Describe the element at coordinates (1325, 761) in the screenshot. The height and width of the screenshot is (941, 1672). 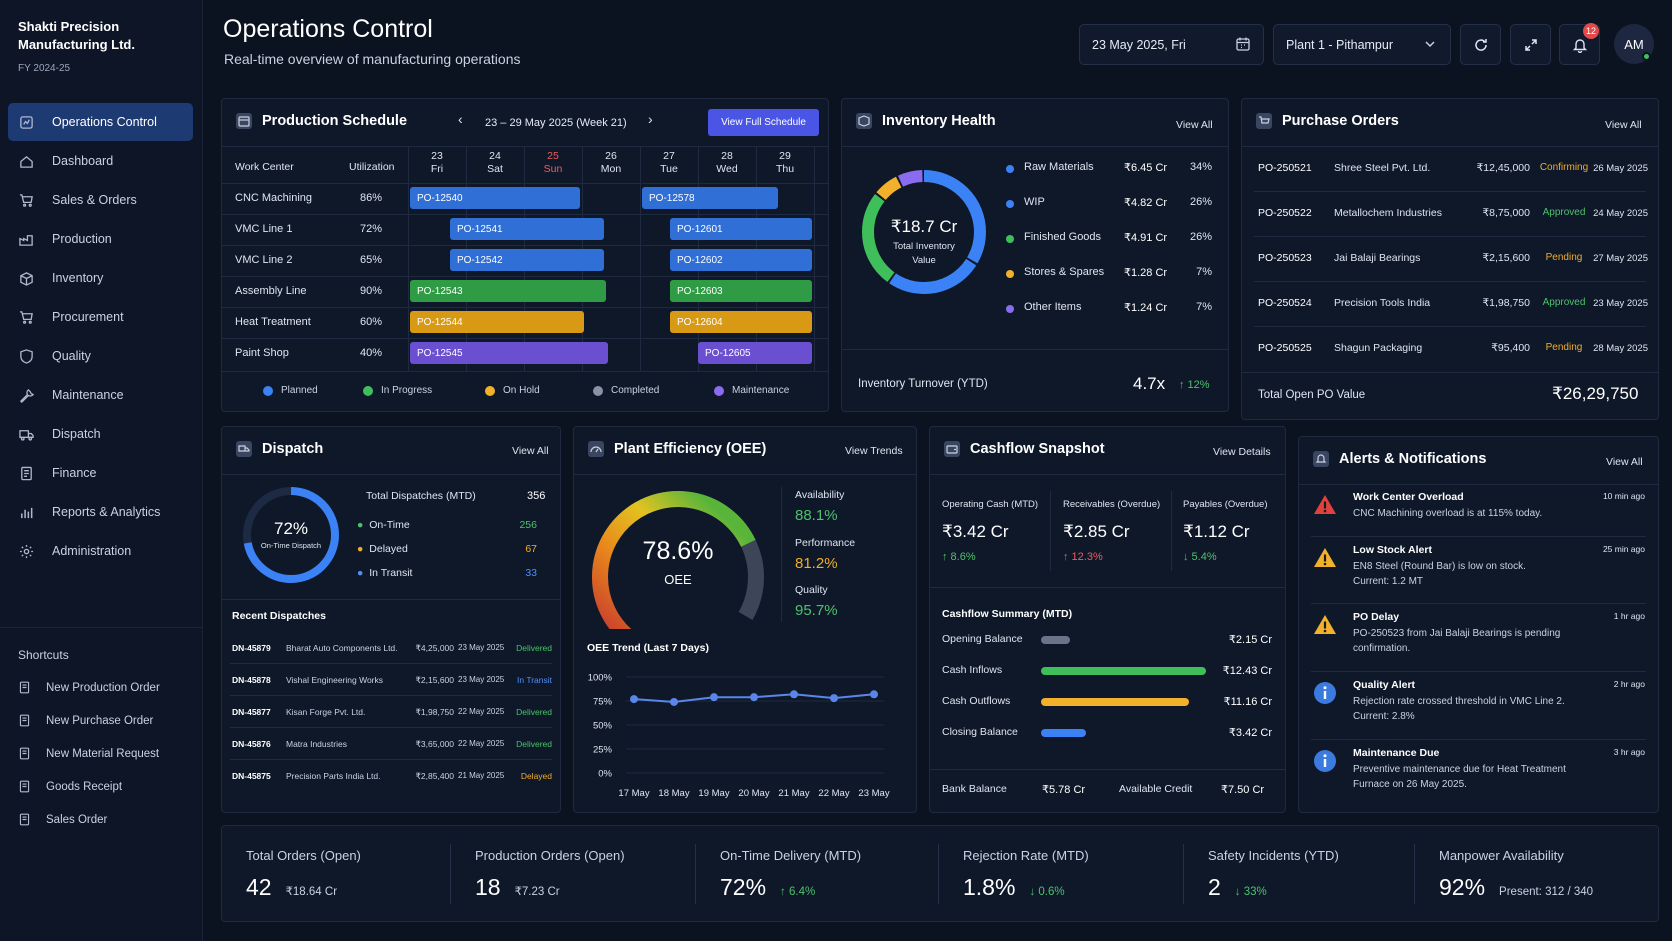
I see `info-icon` at that location.